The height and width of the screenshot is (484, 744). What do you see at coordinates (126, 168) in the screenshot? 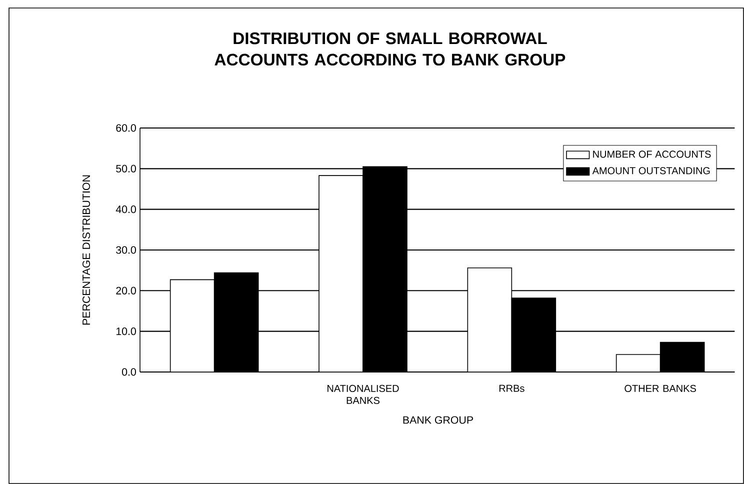
I see `y-tick-label: 50.0` at bounding box center [126, 168].